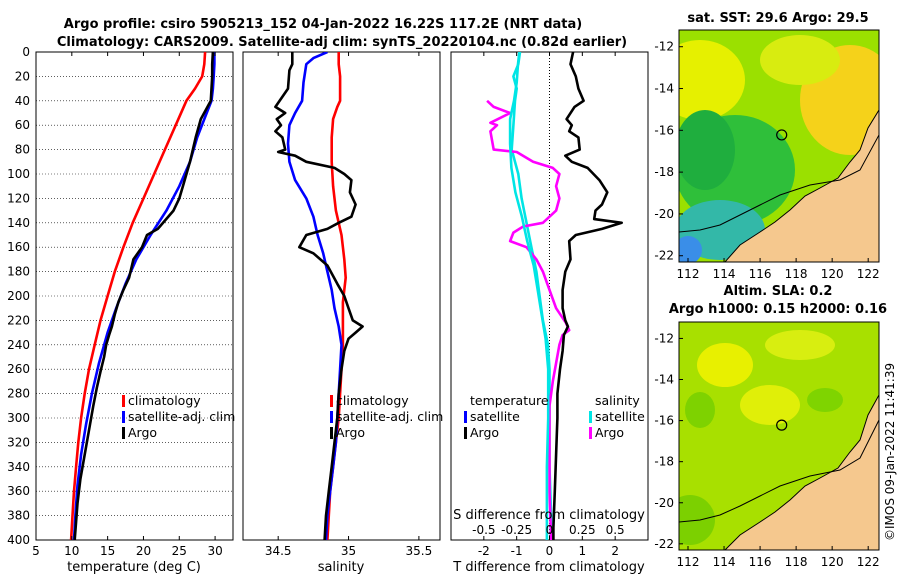 The image size is (900, 580). What do you see at coordinates (590, 417) in the screenshot?
I see `legend-swatch-s-satellite` at bounding box center [590, 417].